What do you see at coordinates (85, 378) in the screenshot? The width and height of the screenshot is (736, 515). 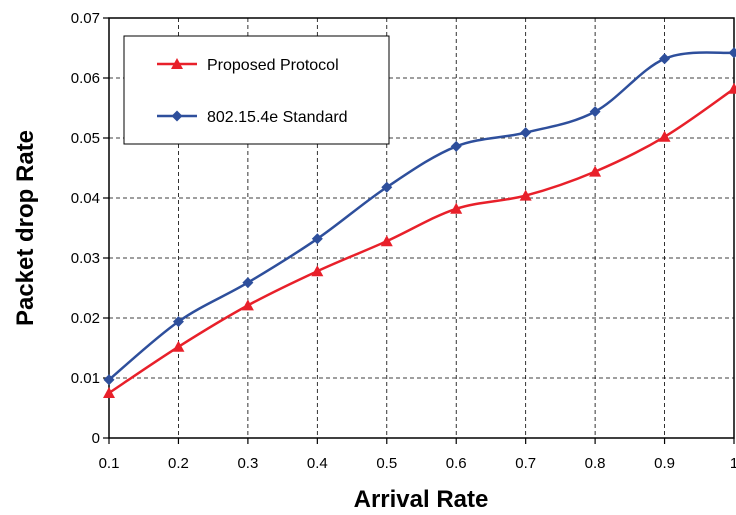 I see `y-tick-label: 0.01` at bounding box center [85, 378].